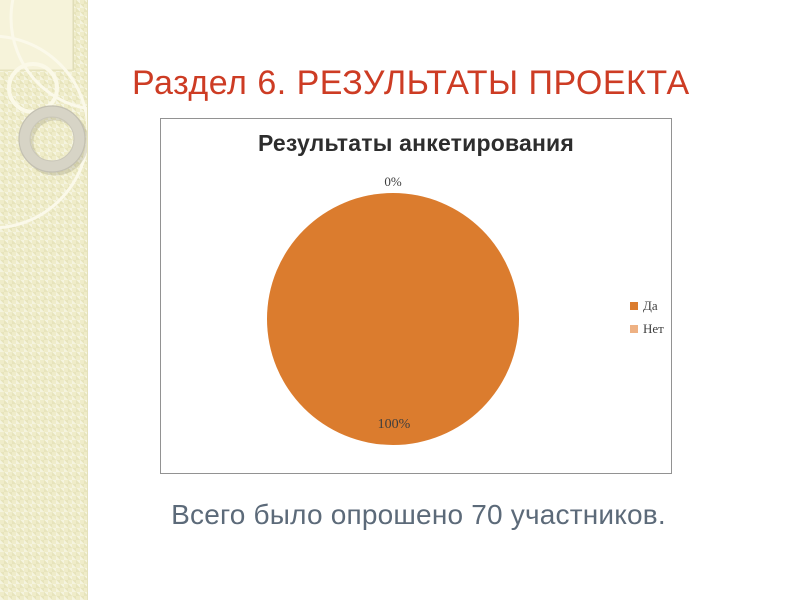  I want to click on pie-chart, so click(393, 319).